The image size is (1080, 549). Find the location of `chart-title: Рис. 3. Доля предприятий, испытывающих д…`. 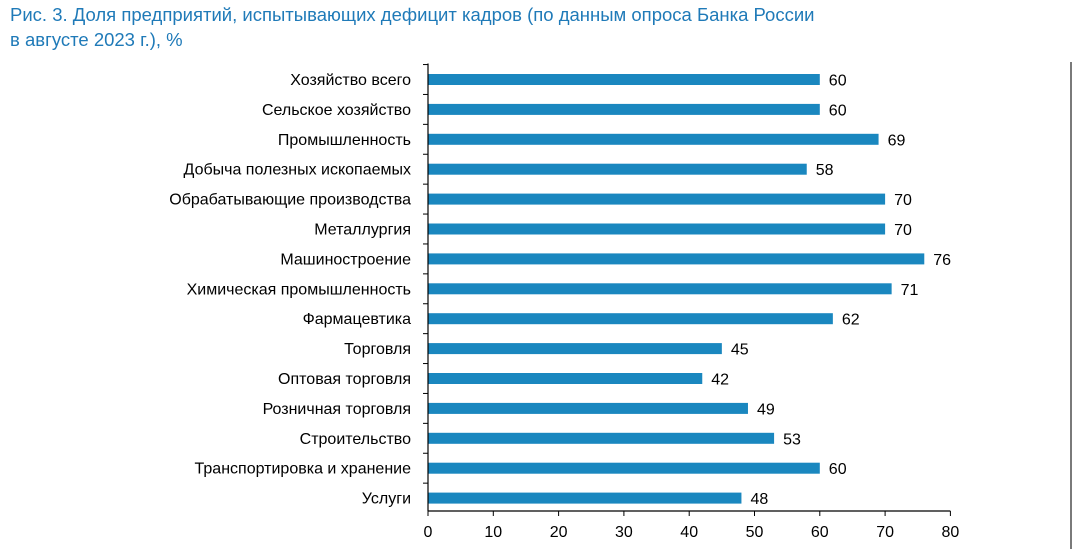

chart-title: Рис. 3. Доля предприятий, испытывающих д… is located at coordinates (510, 27).